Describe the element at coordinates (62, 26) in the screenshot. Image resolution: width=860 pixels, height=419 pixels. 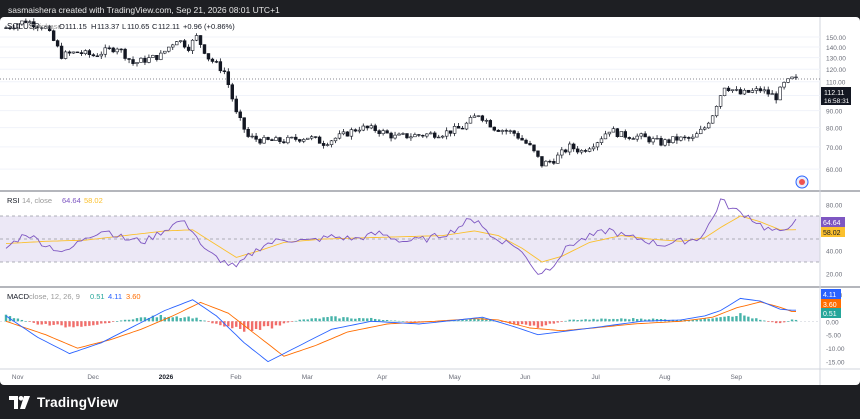
I see `legend-open-label: O` at that location.